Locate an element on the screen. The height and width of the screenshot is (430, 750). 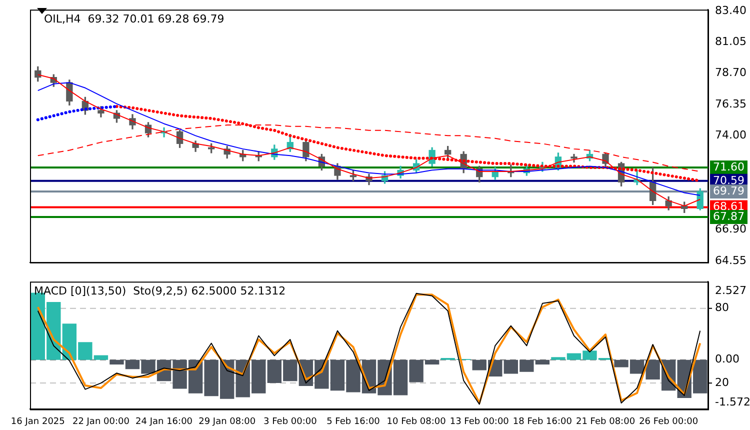
y-tick-label: 81.05 is located at coordinates (730, 41).